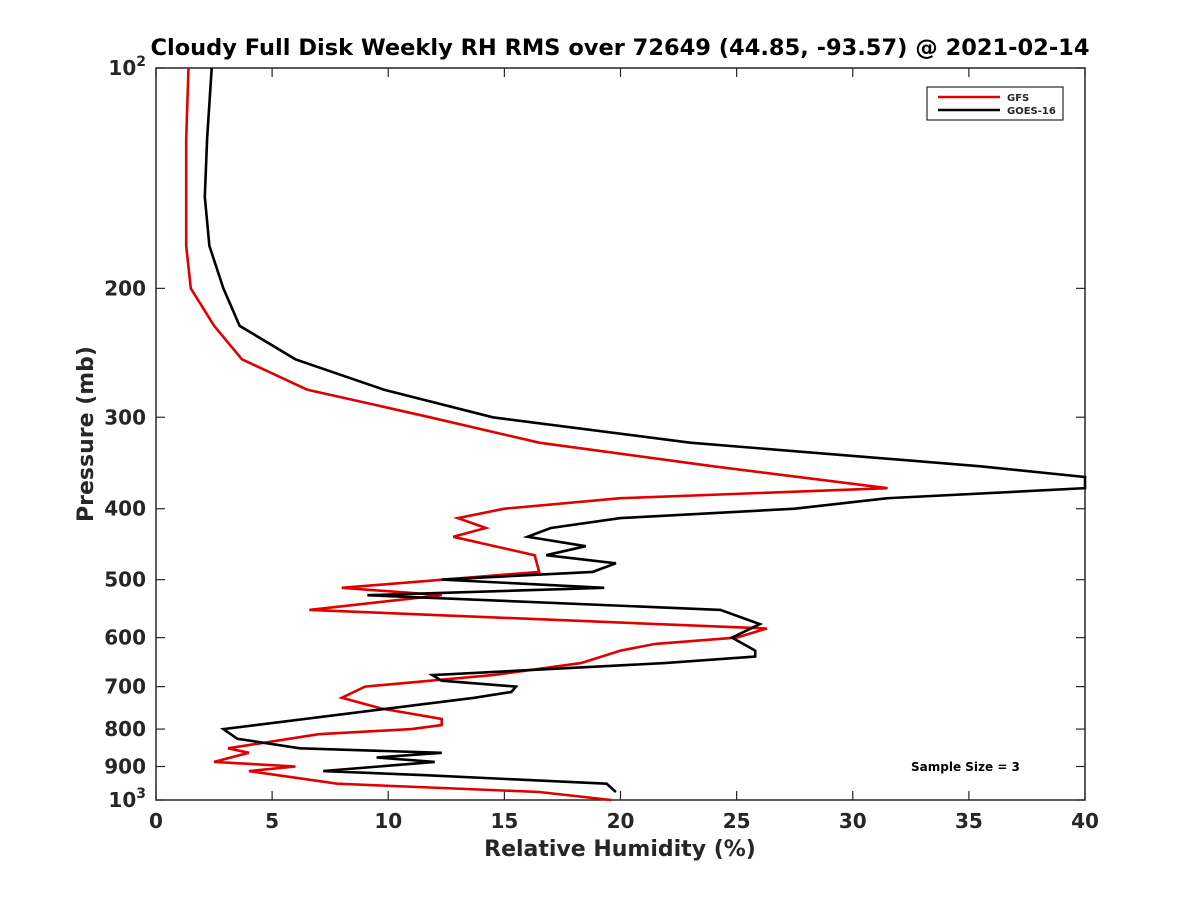  What do you see at coordinates (620, 849) in the screenshot?
I see `x-axis-label: Relative Humidity (%)` at bounding box center [620, 849].